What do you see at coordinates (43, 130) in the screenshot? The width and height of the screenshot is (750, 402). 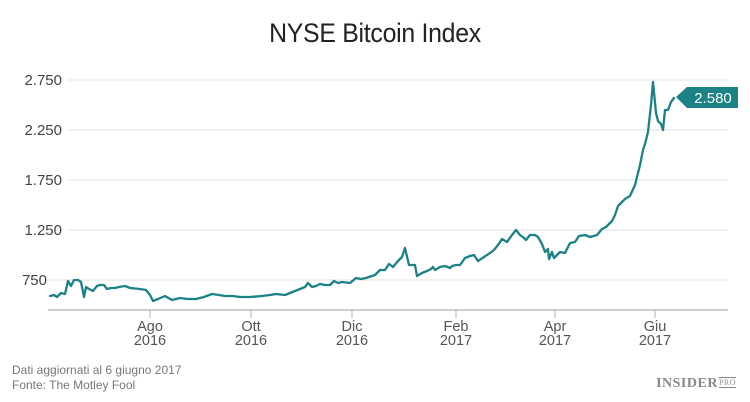 I see `y-tick-label: 2.250` at bounding box center [43, 130].